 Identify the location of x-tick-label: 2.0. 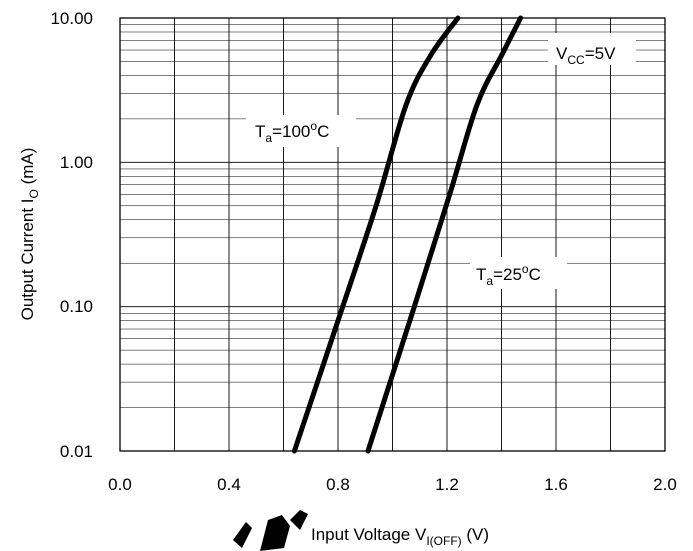
(665, 484).